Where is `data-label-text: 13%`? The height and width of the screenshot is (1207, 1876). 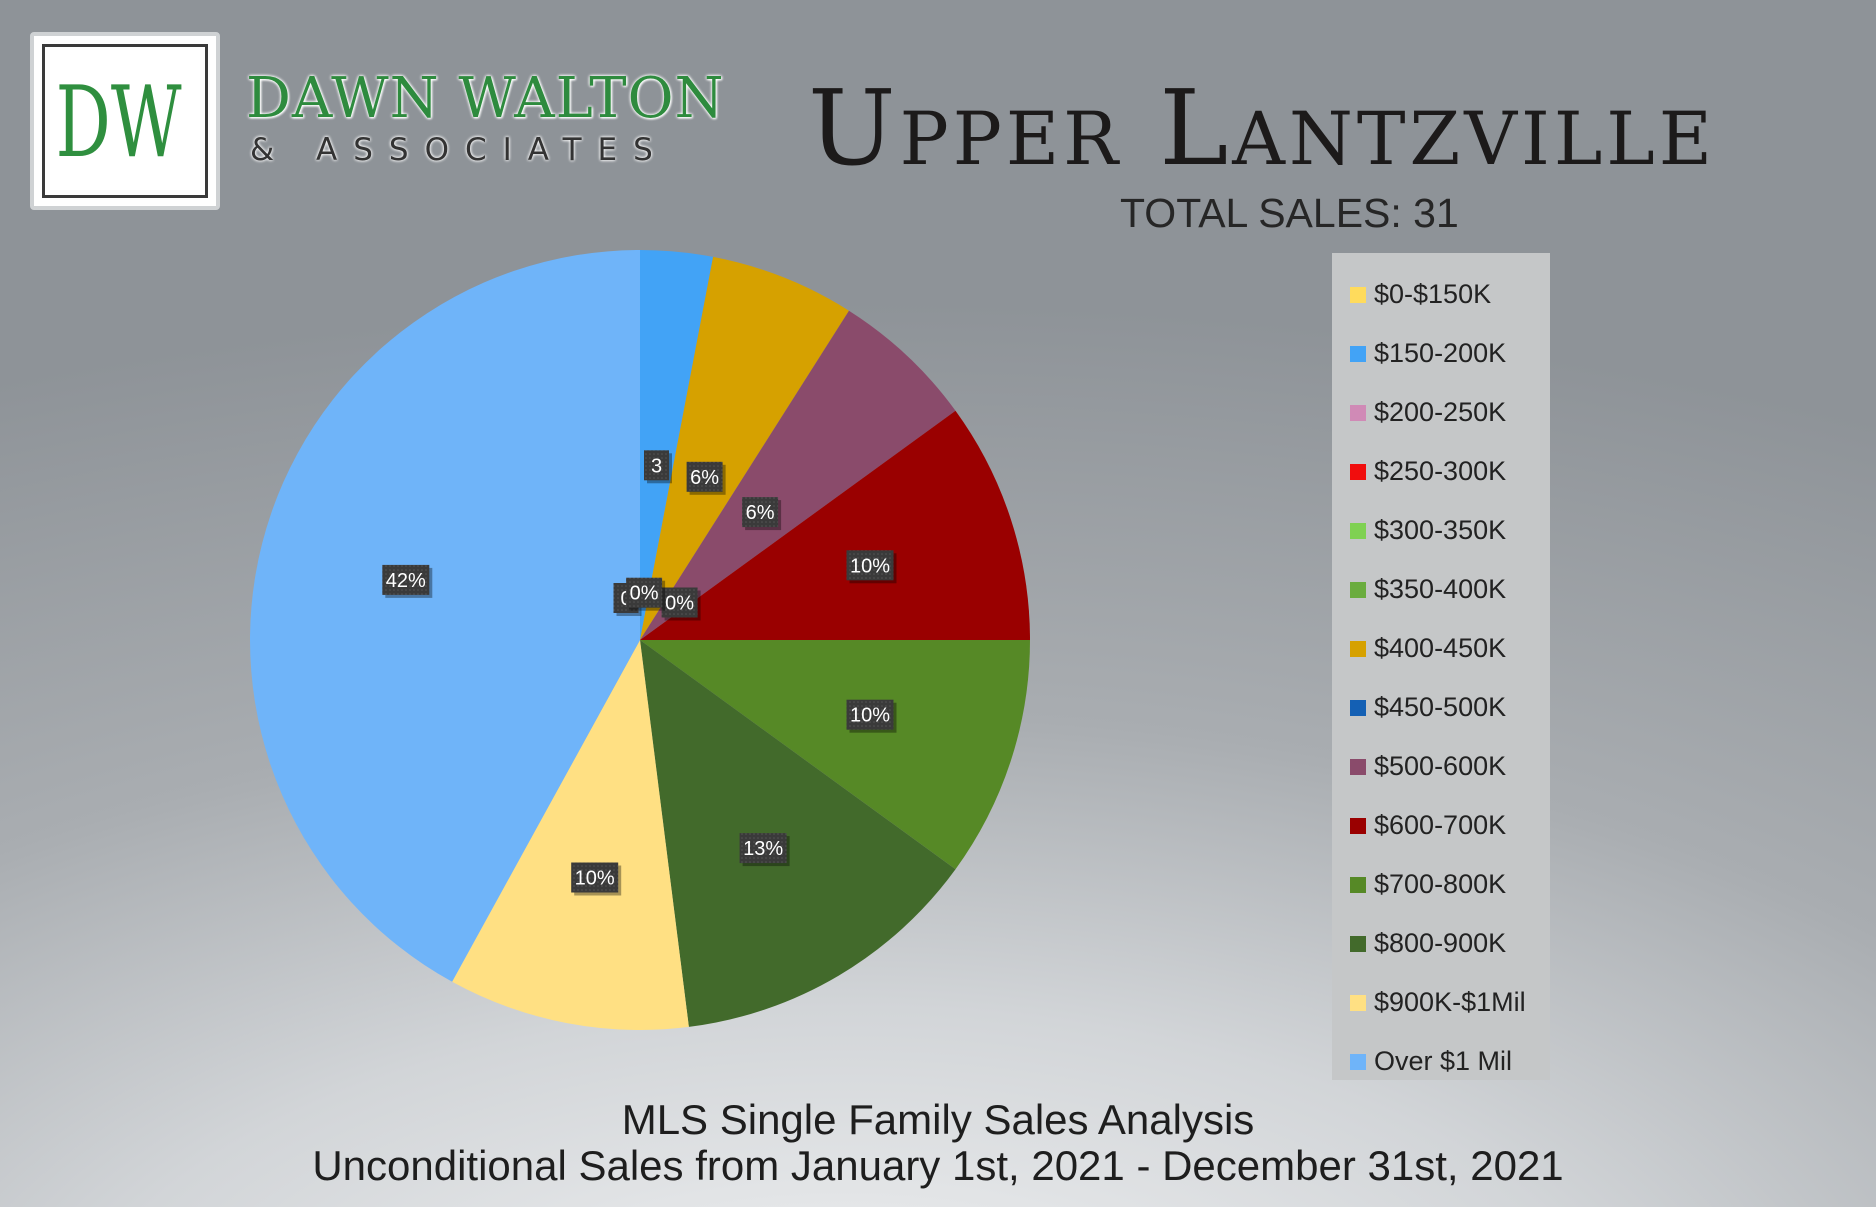
data-label-text: 13% is located at coordinates (763, 849).